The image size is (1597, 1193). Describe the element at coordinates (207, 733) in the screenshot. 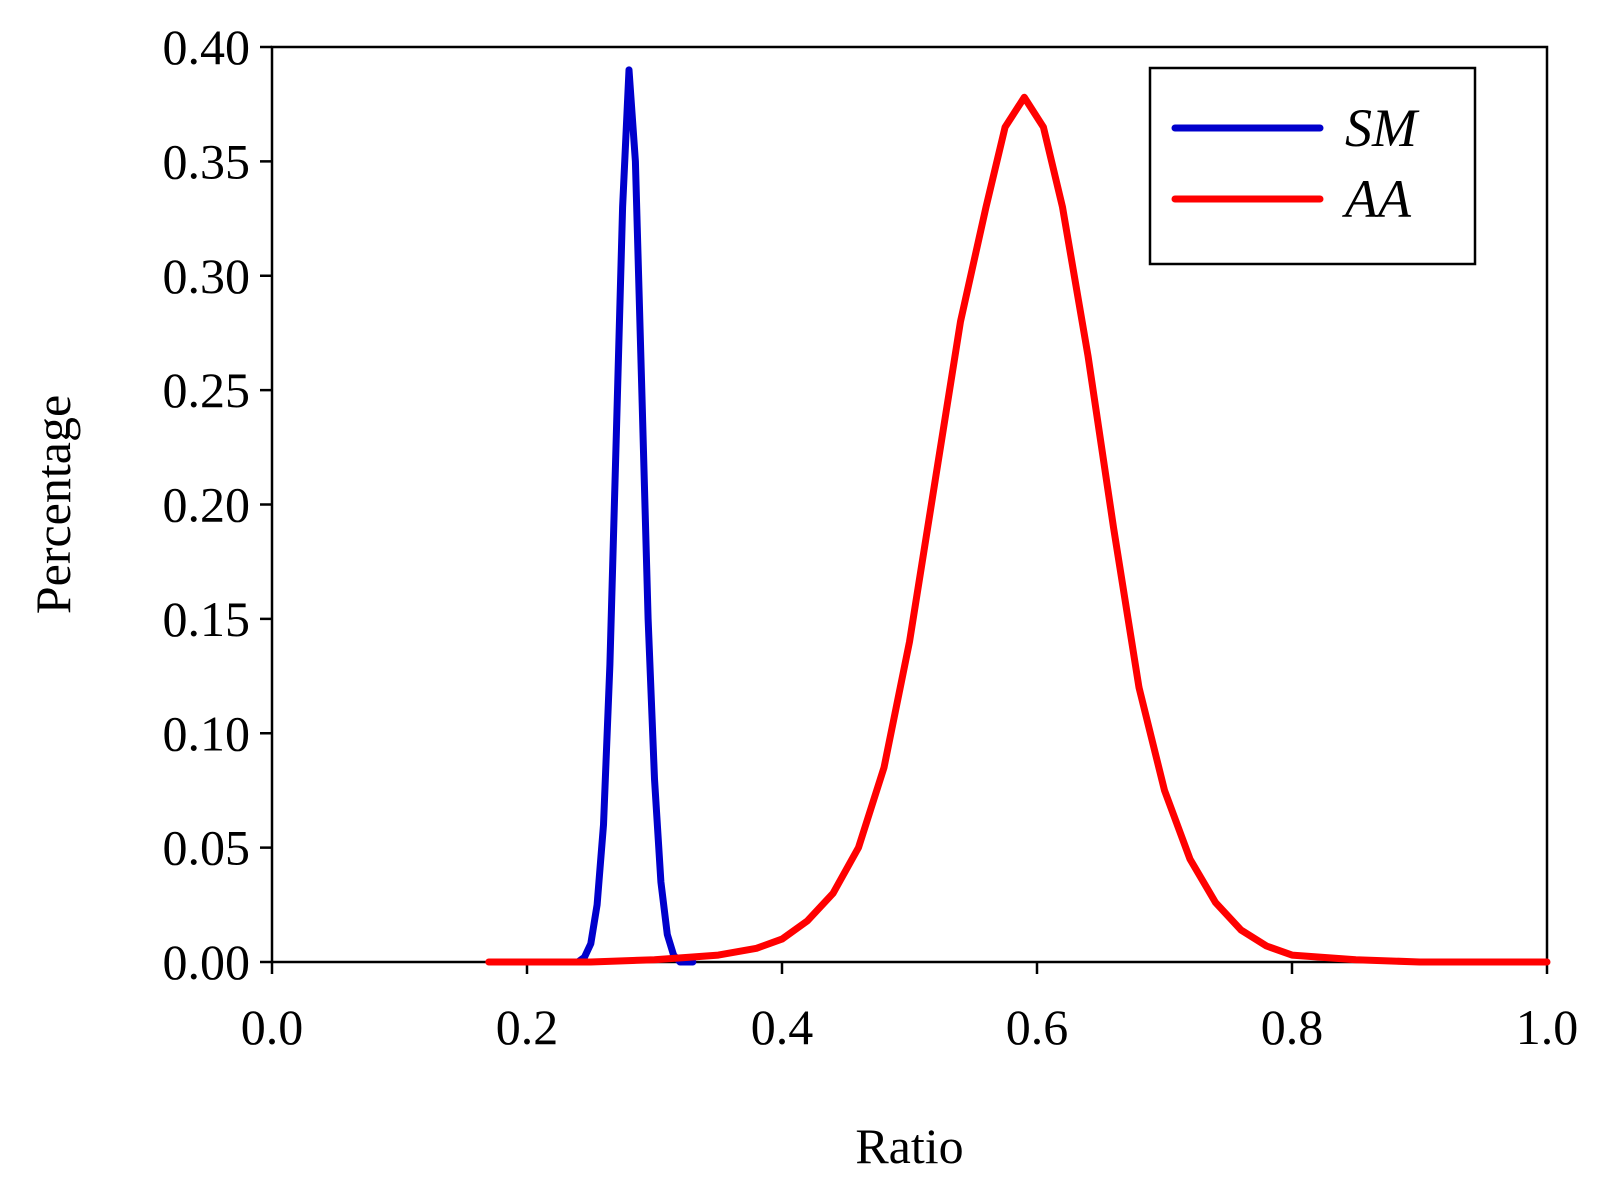

I see `y-tick-label: 0.10` at that location.